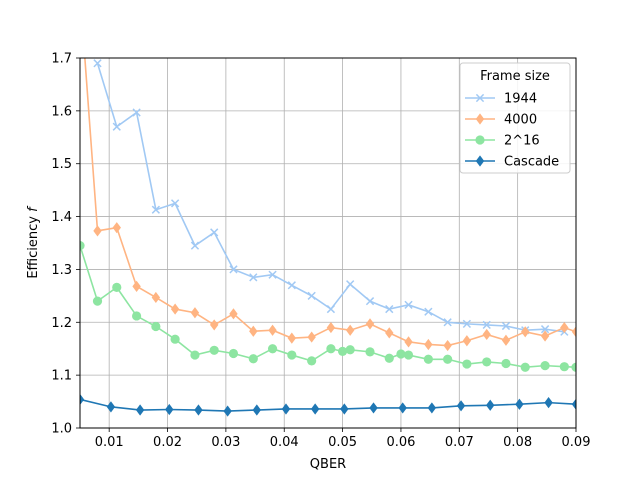 The image size is (640, 484). Describe the element at coordinates (61, 59) in the screenshot. I see `y-tick-label: 1.7` at that location.